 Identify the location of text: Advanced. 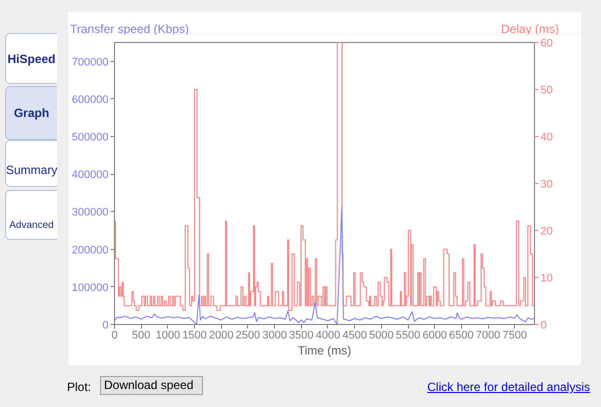
(31, 225).